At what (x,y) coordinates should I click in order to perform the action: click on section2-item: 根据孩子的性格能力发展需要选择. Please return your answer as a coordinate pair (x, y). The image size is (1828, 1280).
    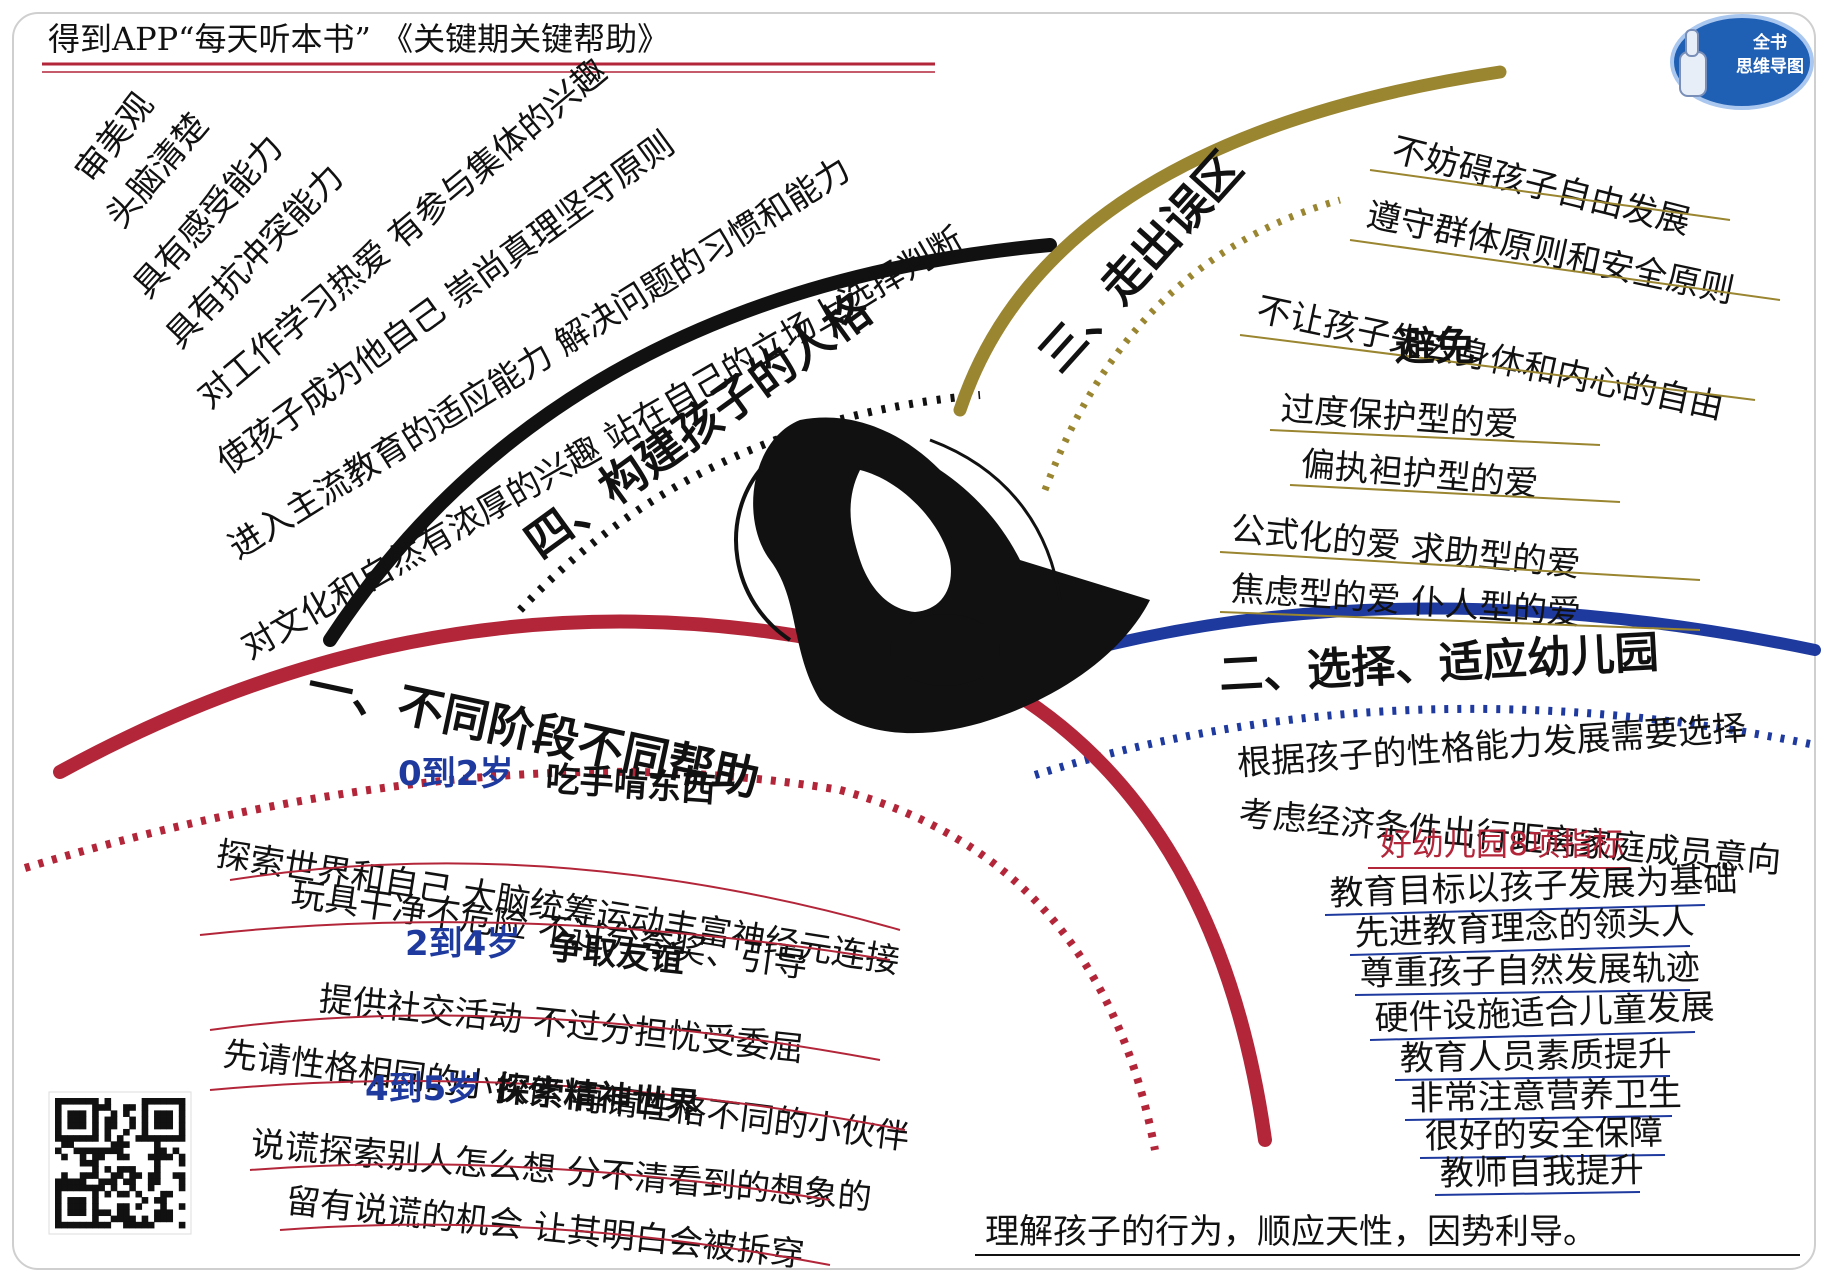
    Looking at the image, I should click on (1492, 745).